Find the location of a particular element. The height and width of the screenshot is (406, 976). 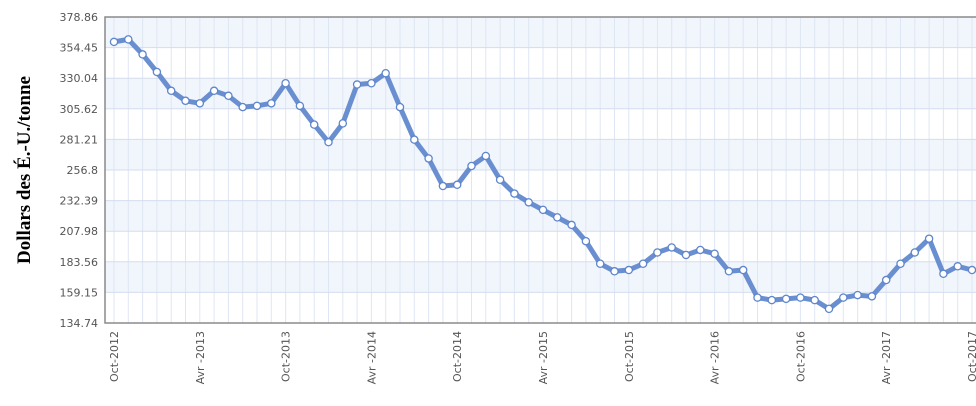

x-tick-label: Avr -2014 is located at coordinates (371, 357).